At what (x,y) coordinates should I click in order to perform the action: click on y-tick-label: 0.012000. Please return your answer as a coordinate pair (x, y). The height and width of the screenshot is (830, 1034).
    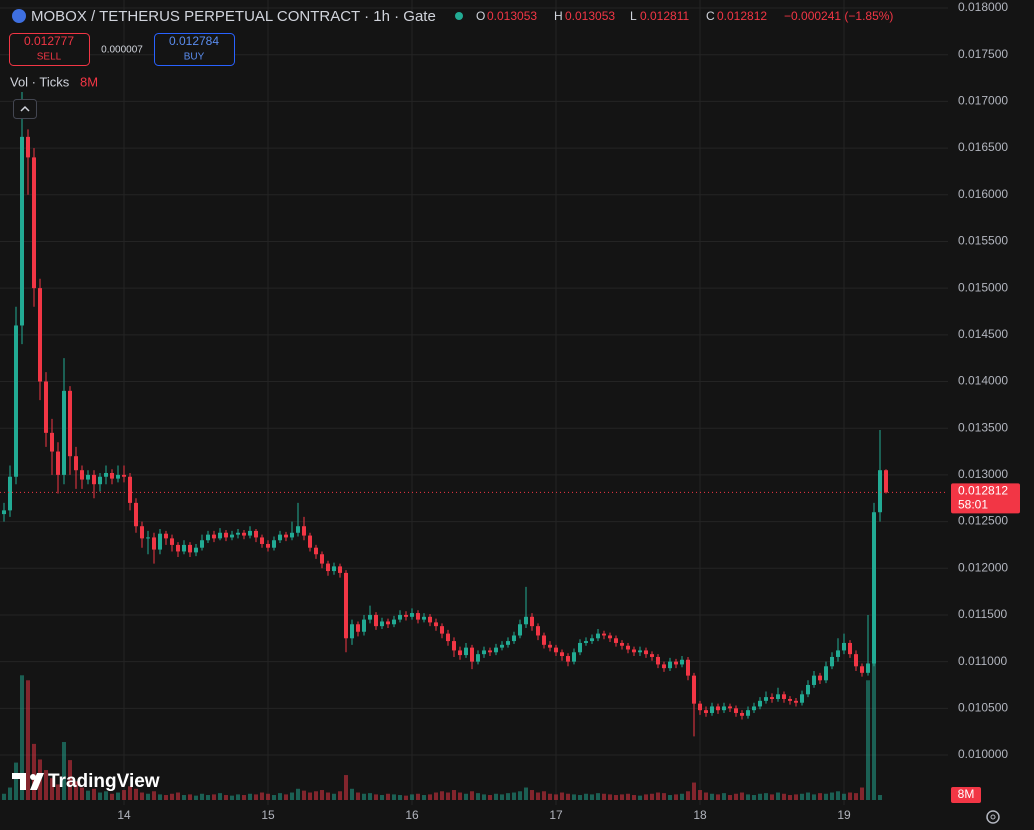
    Looking at the image, I should click on (983, 567).